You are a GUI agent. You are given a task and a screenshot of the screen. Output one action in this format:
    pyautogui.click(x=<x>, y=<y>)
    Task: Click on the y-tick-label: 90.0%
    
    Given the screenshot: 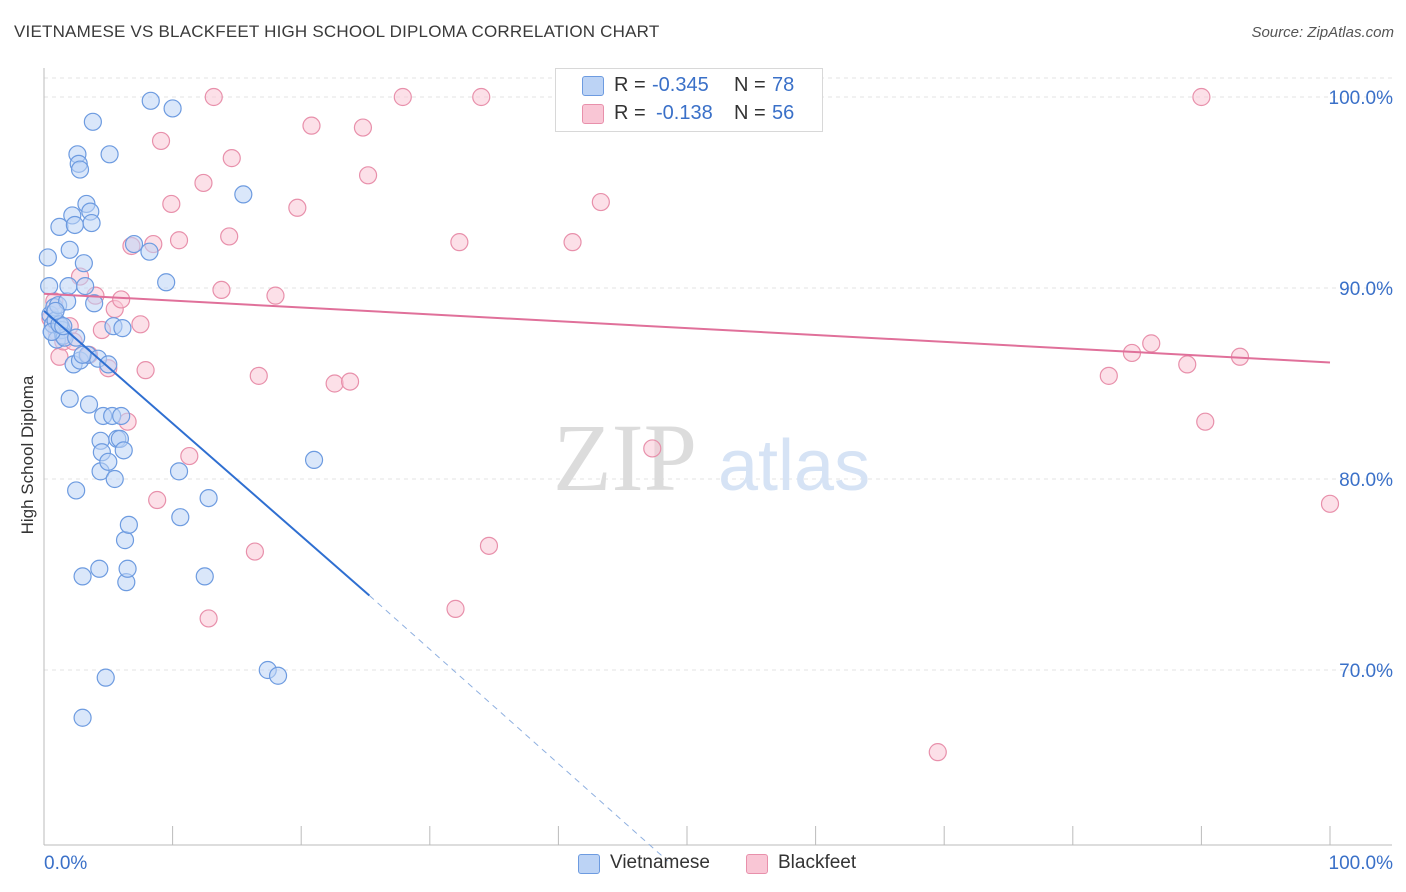 What is the action you would take?
    pyautogui.click(x=1366, y=289)
    